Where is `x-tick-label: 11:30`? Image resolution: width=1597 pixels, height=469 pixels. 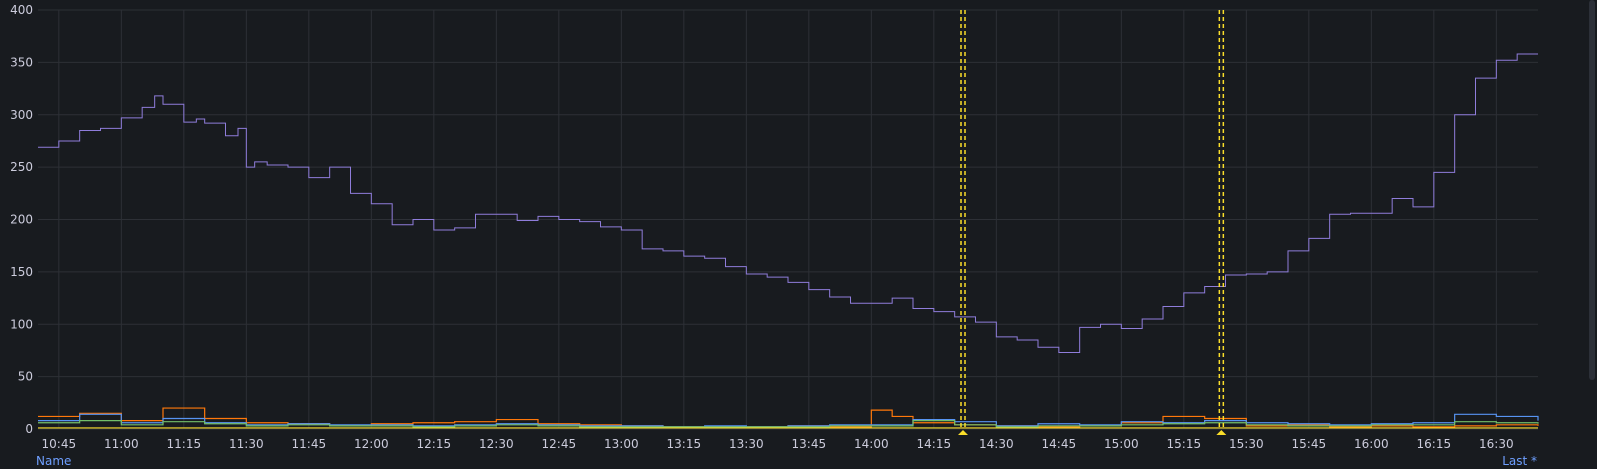
x-tick-label: 11:30 is located at coordinates (246, 444).